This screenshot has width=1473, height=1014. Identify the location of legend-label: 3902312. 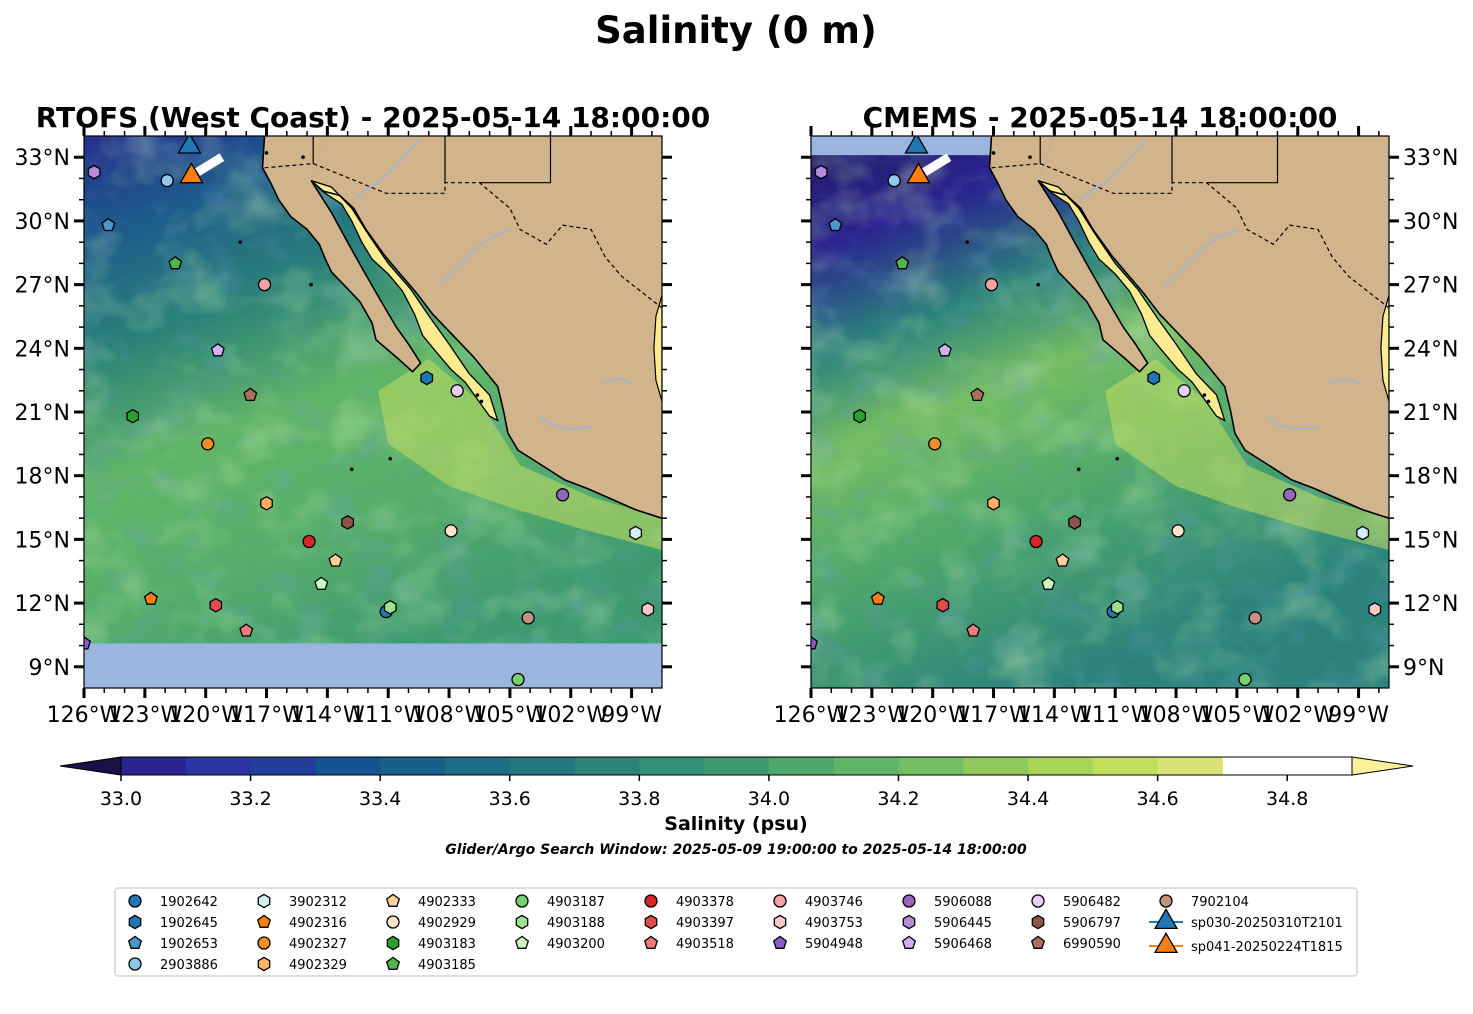
(318, 902).